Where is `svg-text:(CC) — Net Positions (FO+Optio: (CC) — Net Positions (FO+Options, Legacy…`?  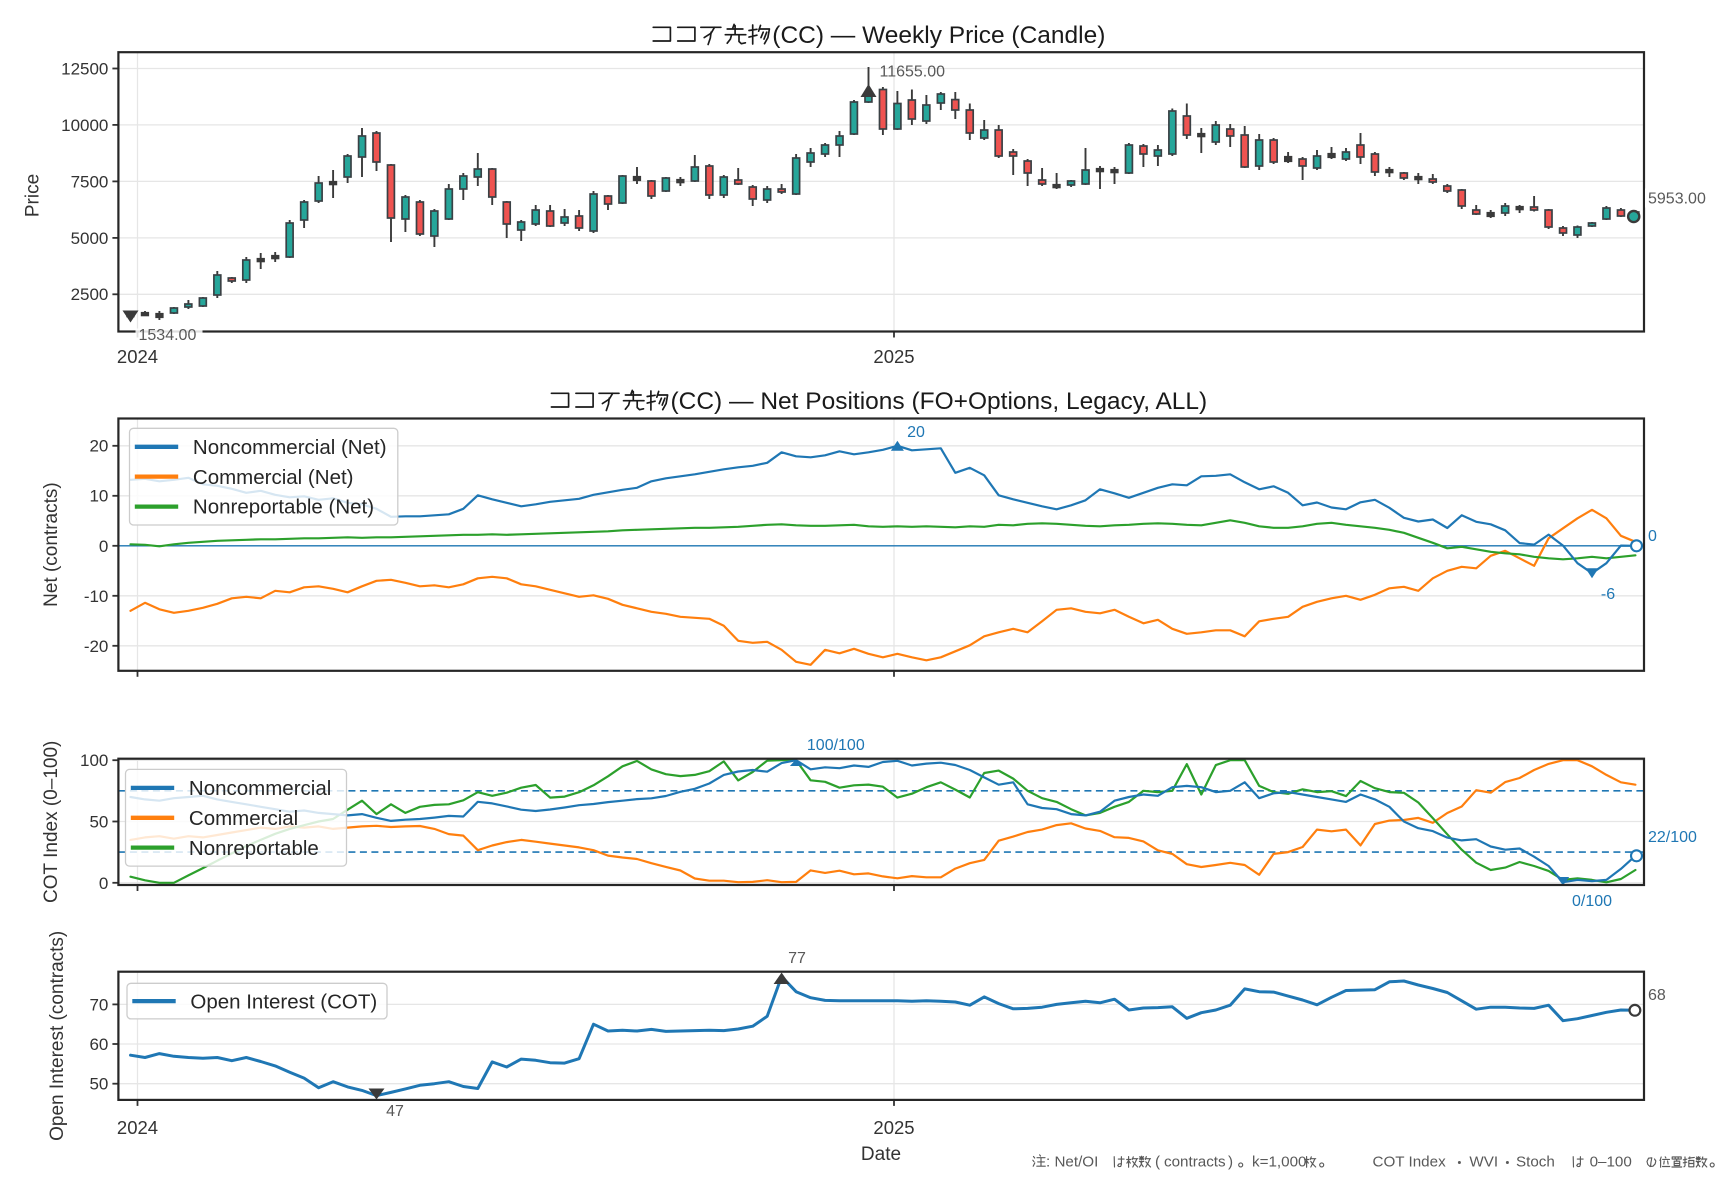 svg-text:(CC) — Net Positions (FO+Optio: (CC) — Net Positions (FO+Options, Legacy… is located at coordinates (939, 401).